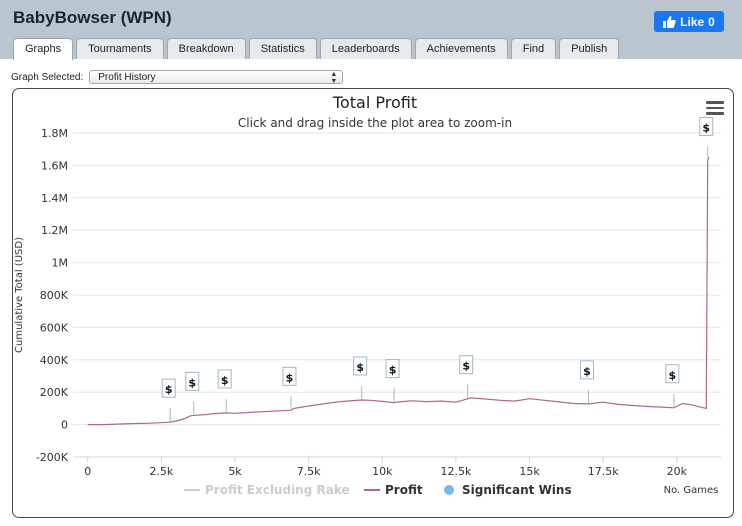 This screenshot has width=742, height=526. What do you see at coordinates (692, 21) in the screenshot?
I see `like-label: Like` at bounding box center [692, 21].